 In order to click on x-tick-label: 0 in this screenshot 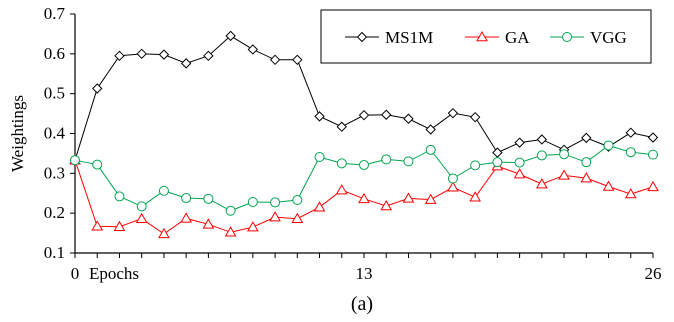, I will do `click(75, 273)`.